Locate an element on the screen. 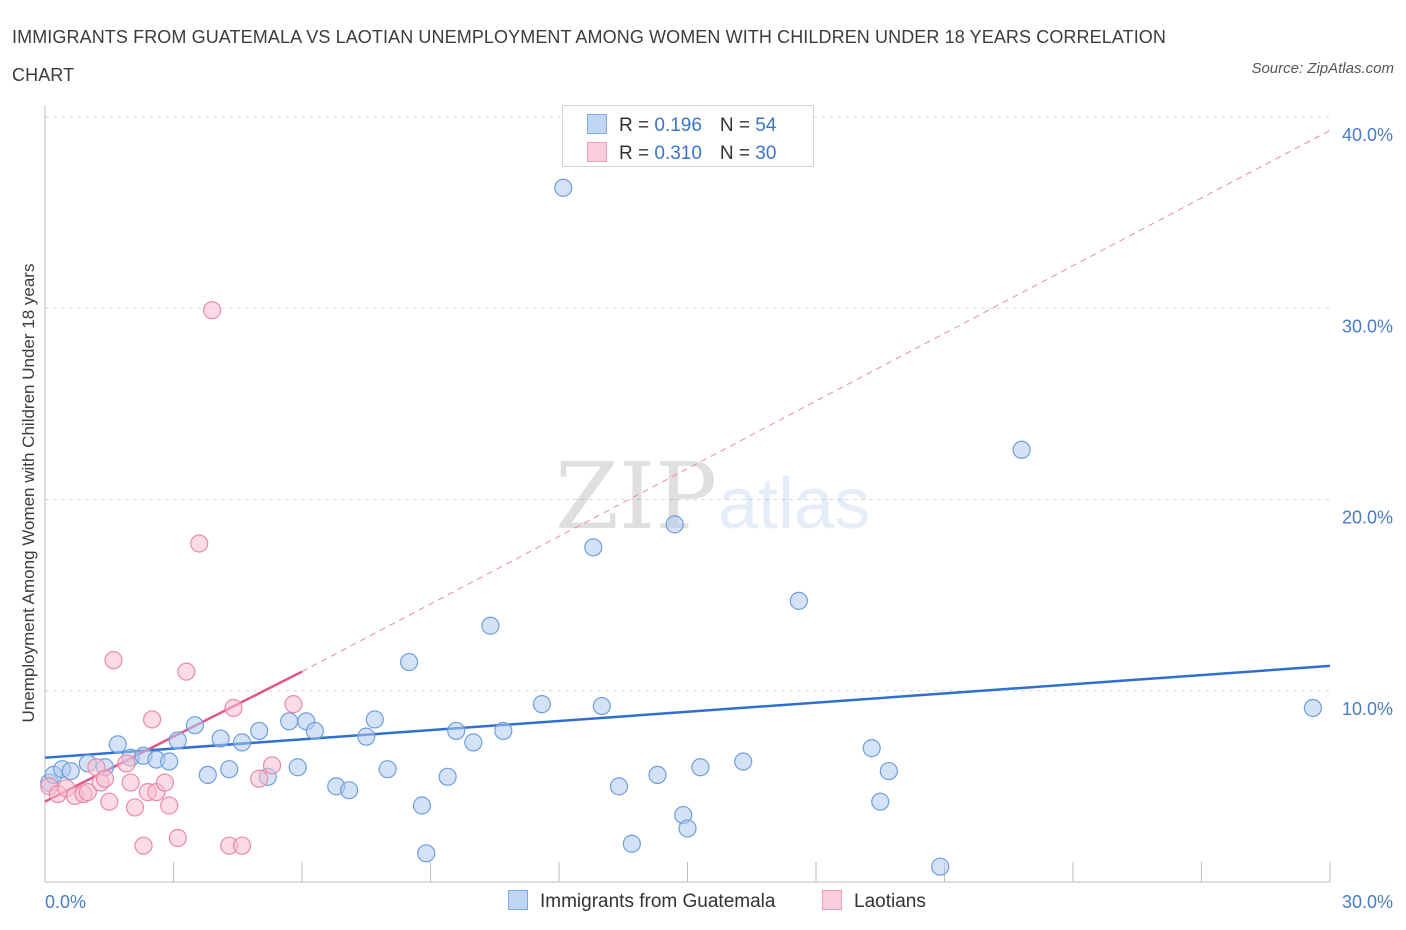 The width and height of the screenshot is (1406, 930). series-legend: Immigrants from Guatemala Laotians is located at coordinates (703, 903).